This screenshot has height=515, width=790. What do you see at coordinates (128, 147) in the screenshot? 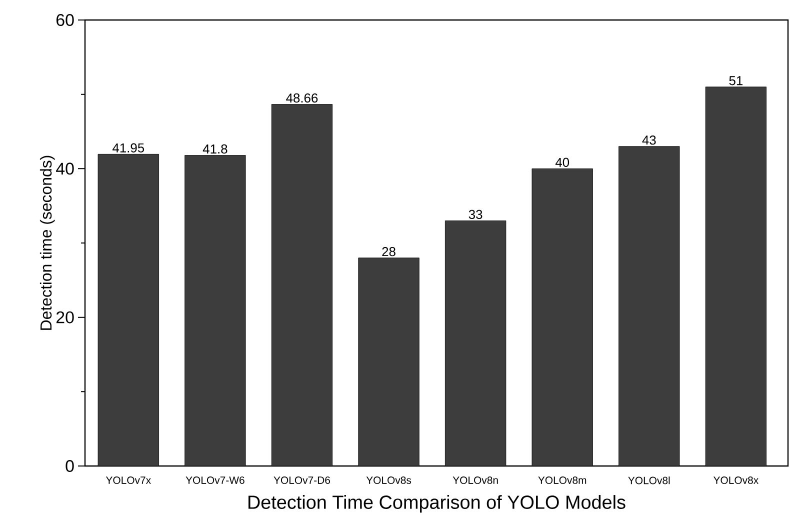
I see `data-label: 41.95` at bounding box center [128, 147].